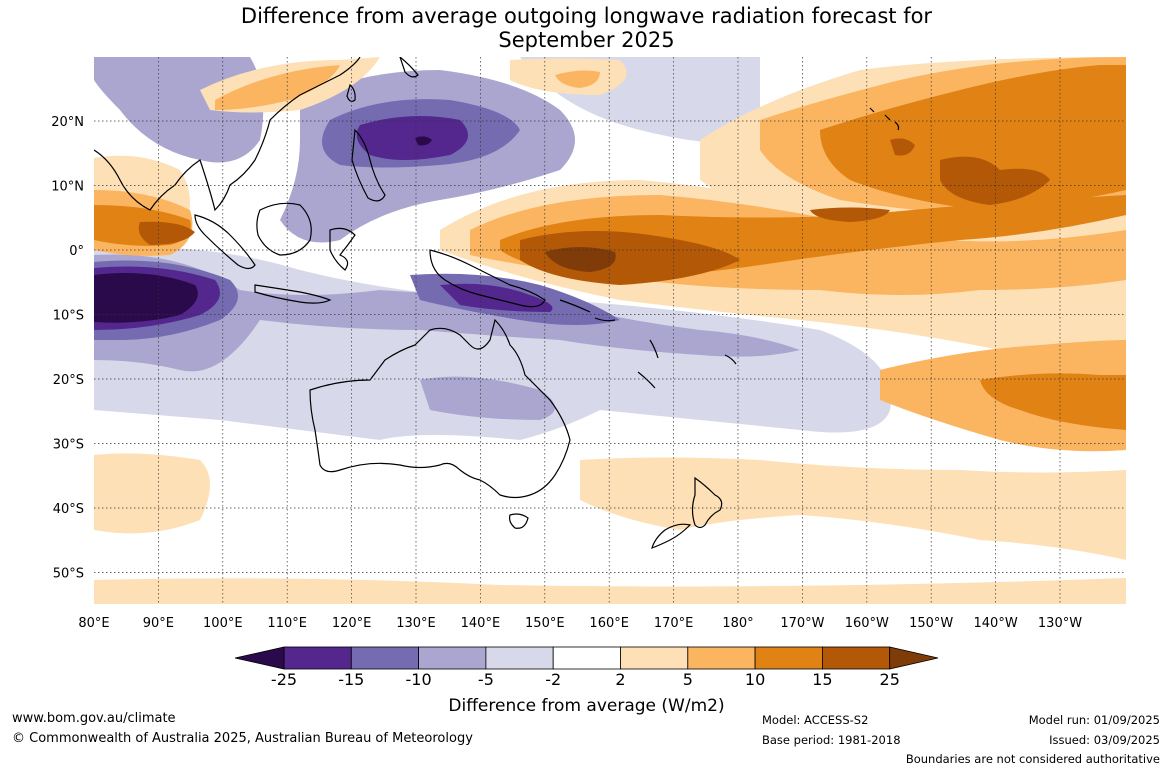 The image size is (1173, 770). I want to click on colorbar, so click(586, 658).